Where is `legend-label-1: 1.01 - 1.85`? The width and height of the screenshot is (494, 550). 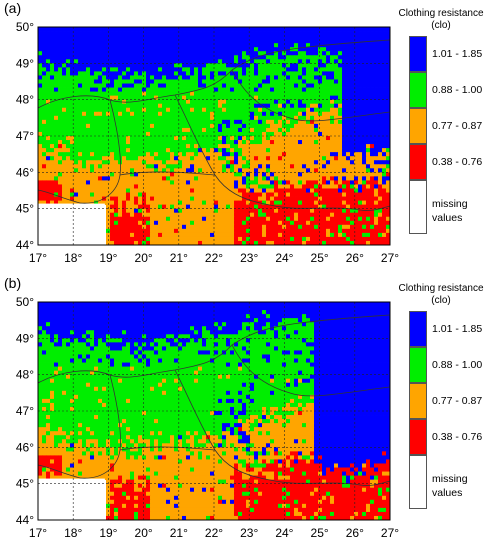
legend-label-1: 1.01 - 1.85 is located at coordinates (457, 54).